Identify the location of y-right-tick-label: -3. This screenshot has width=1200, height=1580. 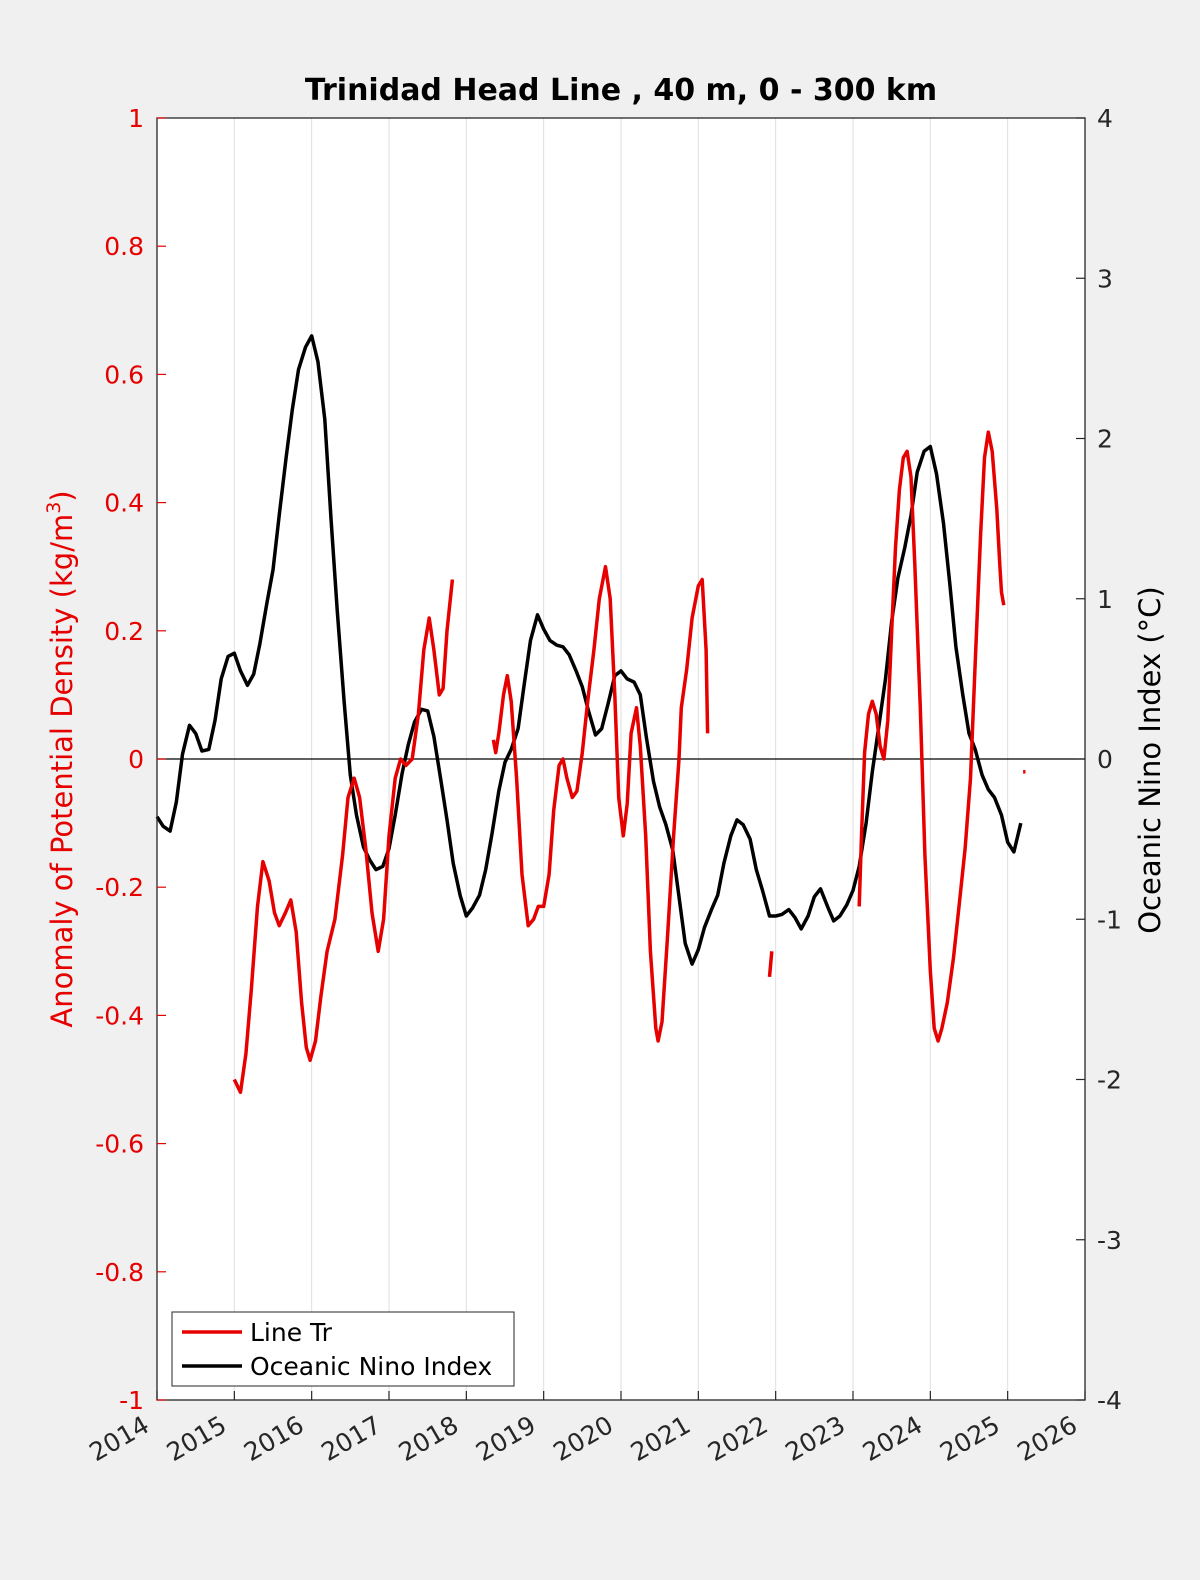
(1109, 1240).